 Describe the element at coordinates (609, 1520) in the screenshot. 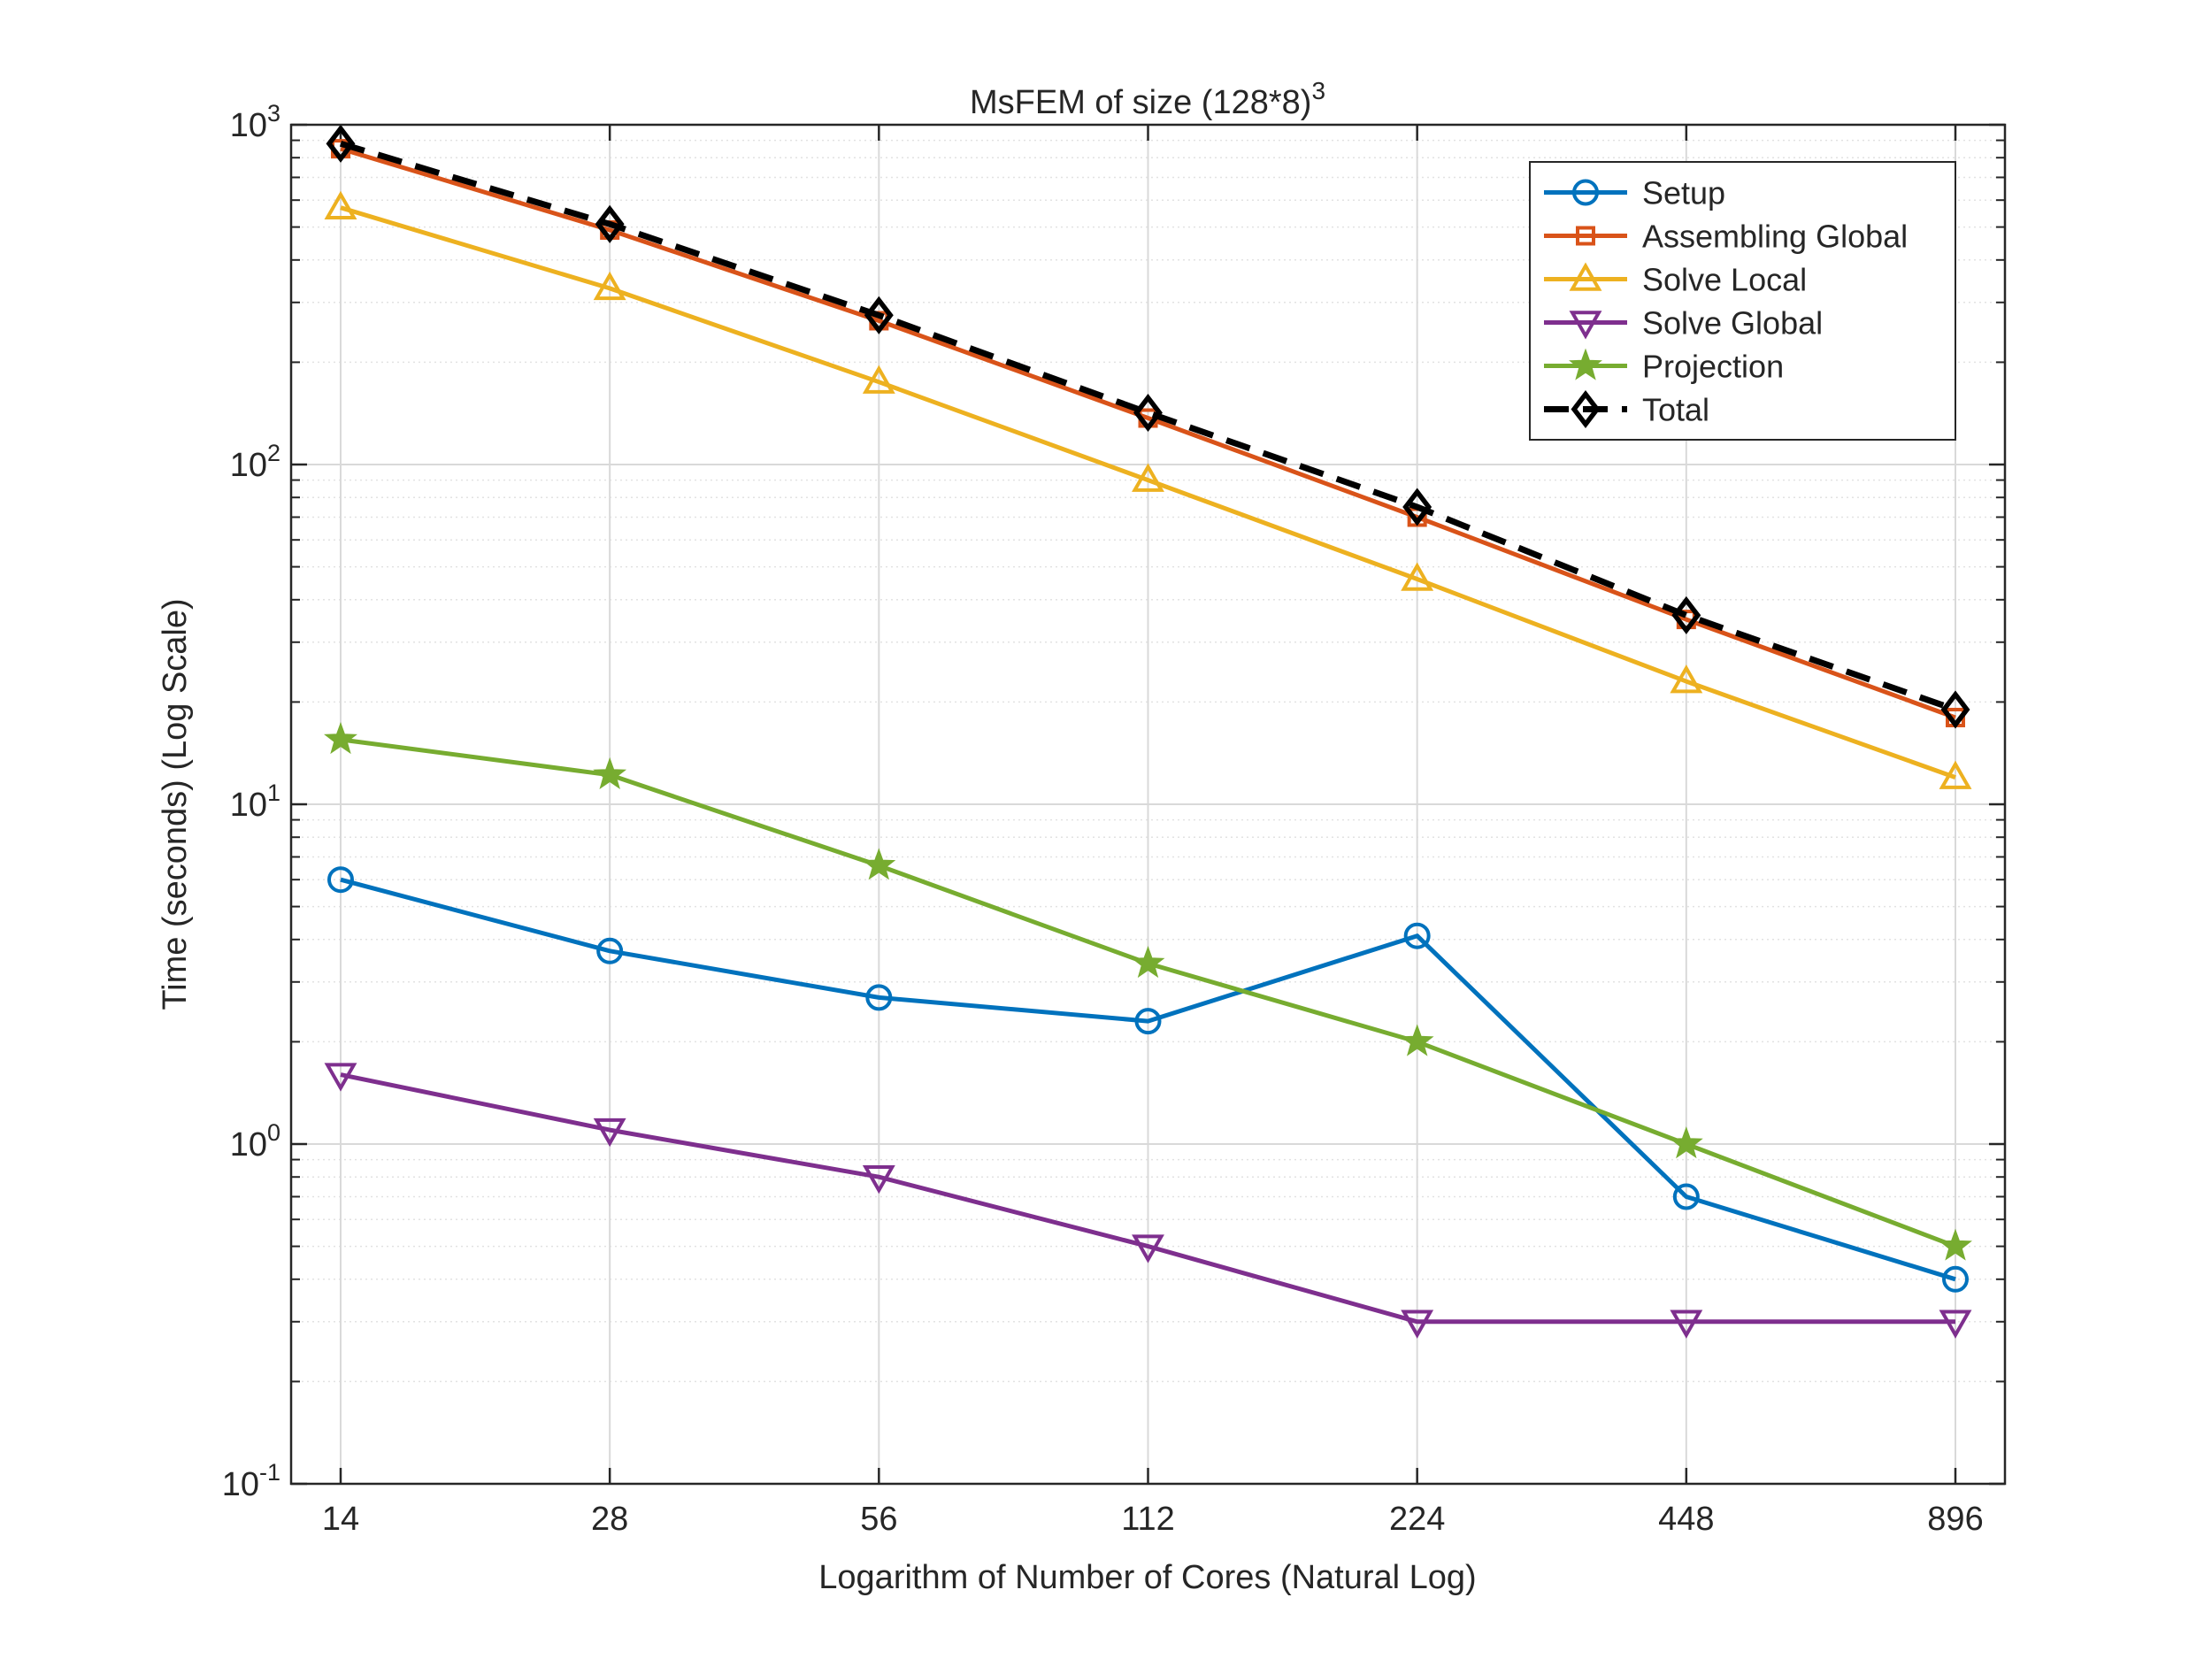

I see `x-tick-label: 28` at that location.